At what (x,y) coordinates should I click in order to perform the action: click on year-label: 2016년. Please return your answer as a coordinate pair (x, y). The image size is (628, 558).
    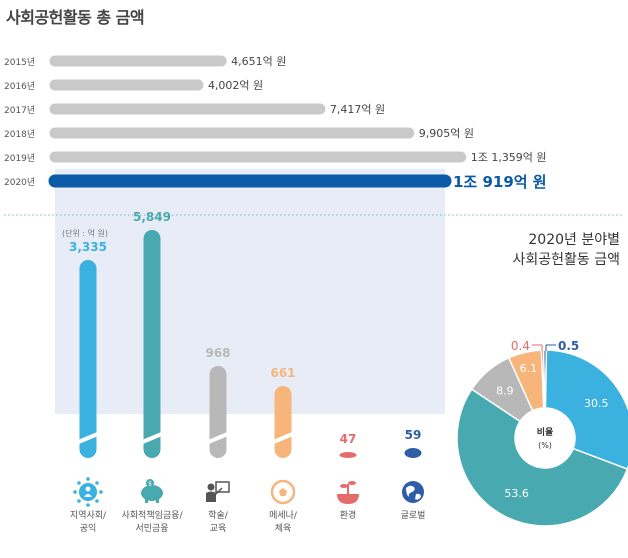
    Looking at the image, I should click on (19, 86).